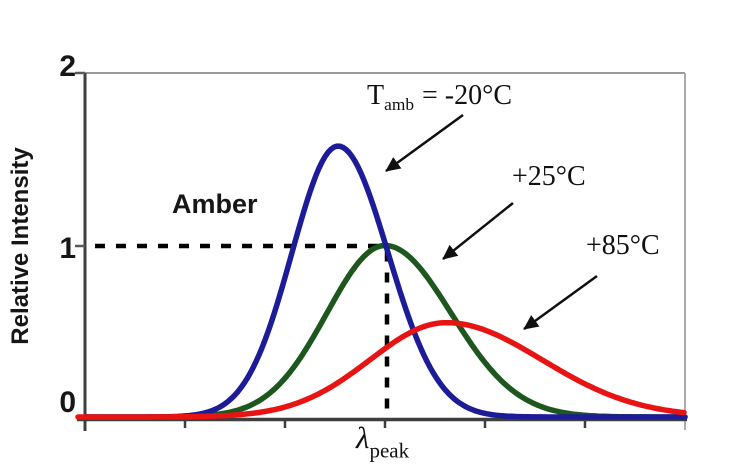  What do you see at coordinates (67, 248) in the screenshot?
I see `y-tick-label-1: 1` at bounding box center [67, 248].